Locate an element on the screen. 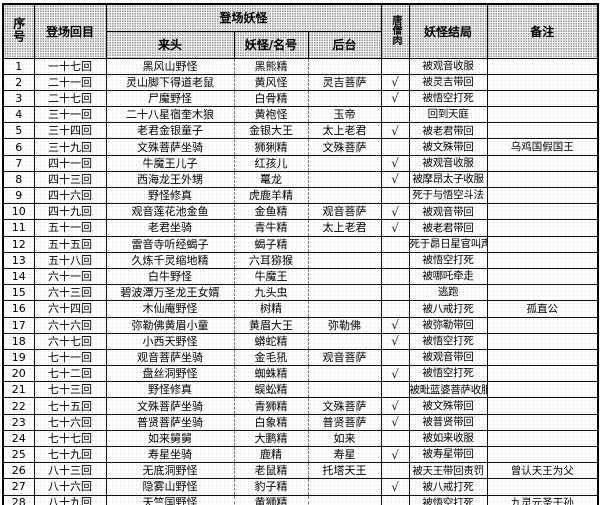 This screenshot has height=505, width=600. cell-chapter: 六十七回 is located at coordinates (70, 341).